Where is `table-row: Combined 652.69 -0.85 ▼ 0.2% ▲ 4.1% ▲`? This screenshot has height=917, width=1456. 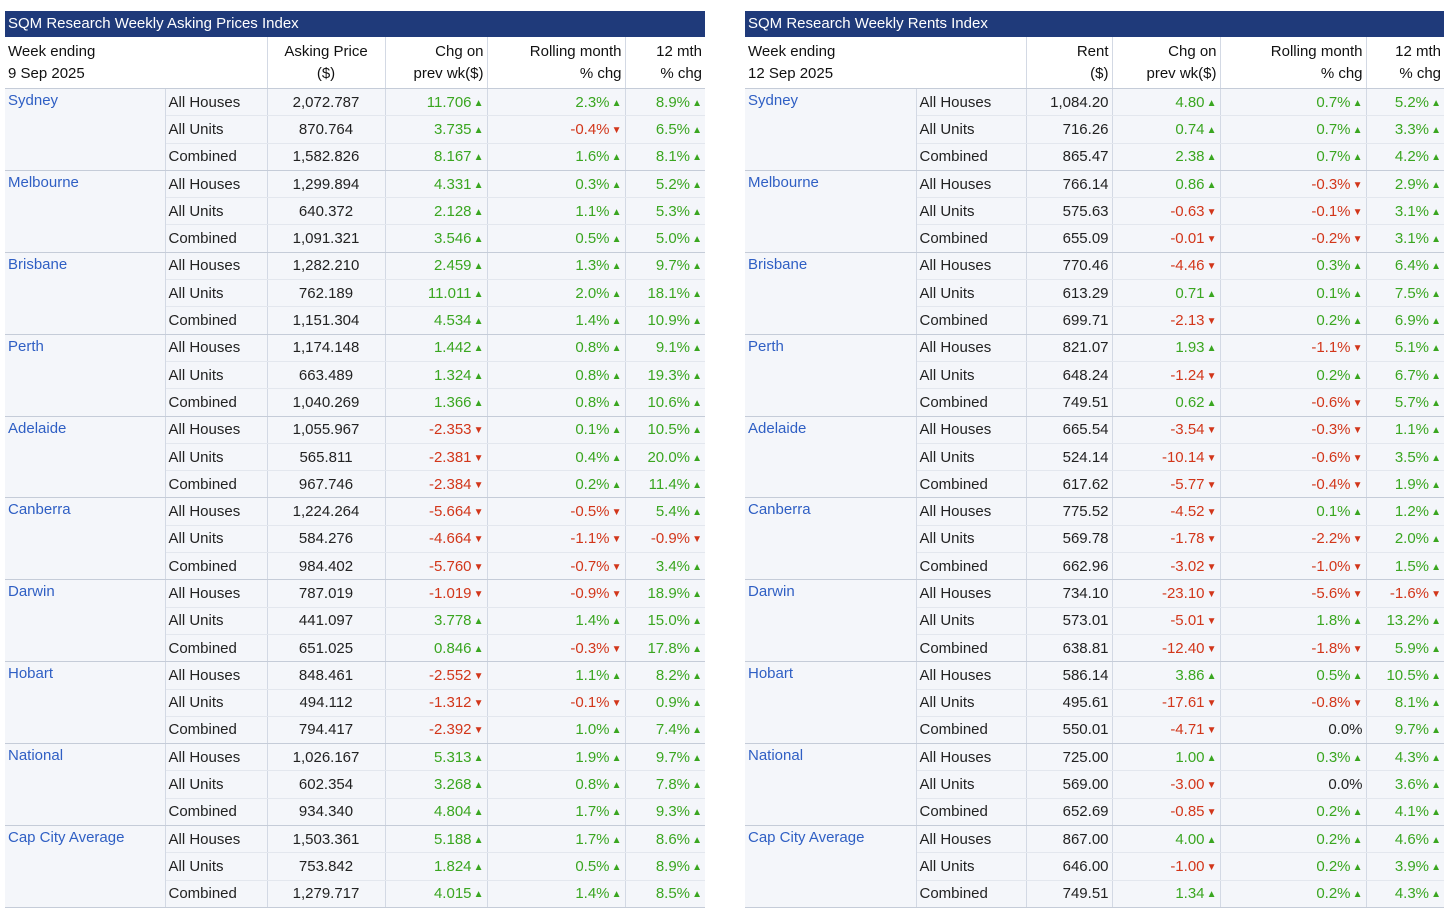
table-row: Combined 652.69 -0.85 ▼ 0.2% ▲ 4.1% ▲ is located at coordinates (1095, 812).